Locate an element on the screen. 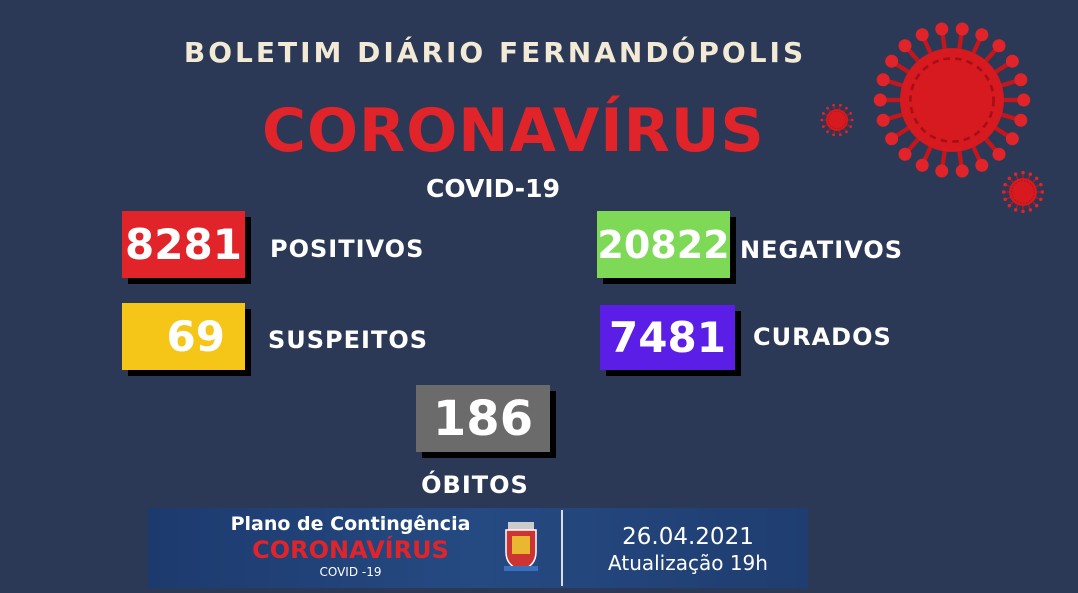  virus-icon-large is located at coordinates (952, 100).